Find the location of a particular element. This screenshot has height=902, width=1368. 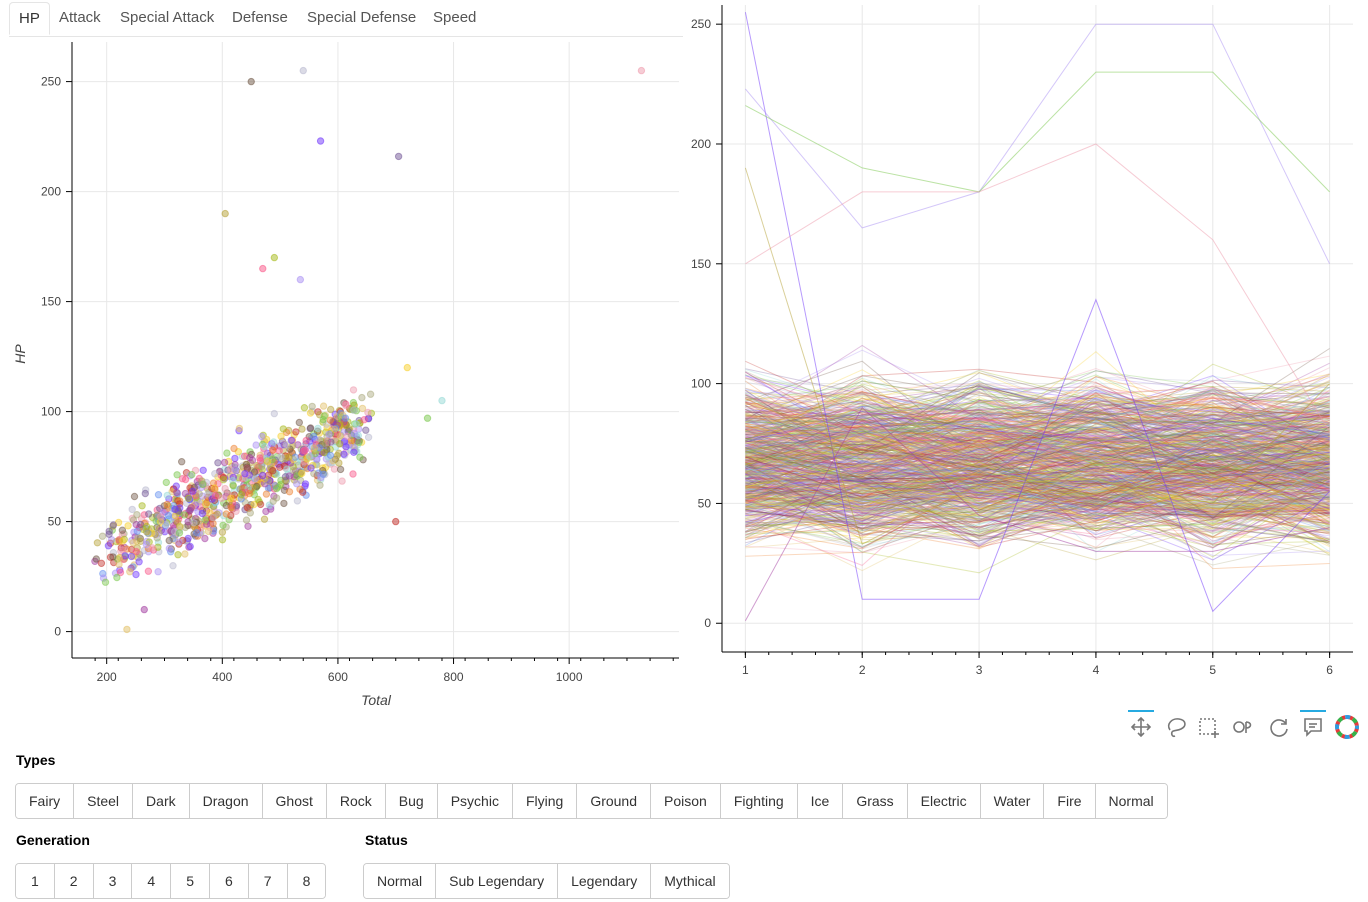

type-button: Fairy is located at coordinates (45, 801).